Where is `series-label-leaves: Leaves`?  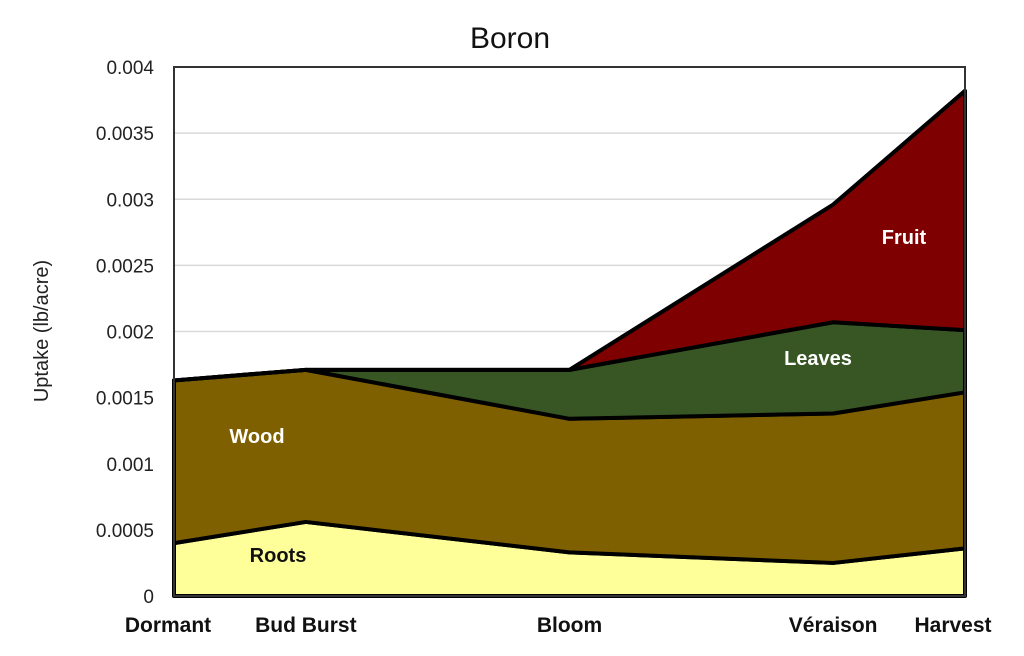 series-label-leaves: Leaves is located at coordinates (818, 359).